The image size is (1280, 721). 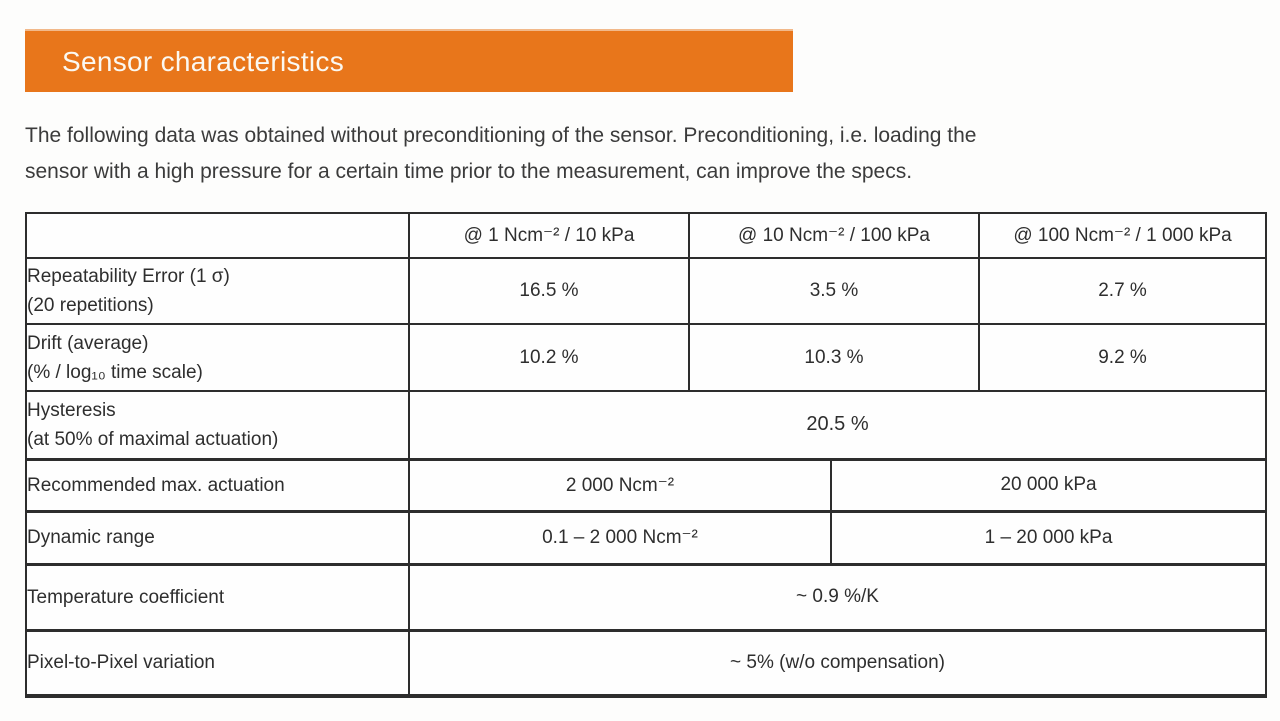 I want to click on row-label-drift: Drift (average) (% / log₁₀ time scale), so click(x=217, y=357).